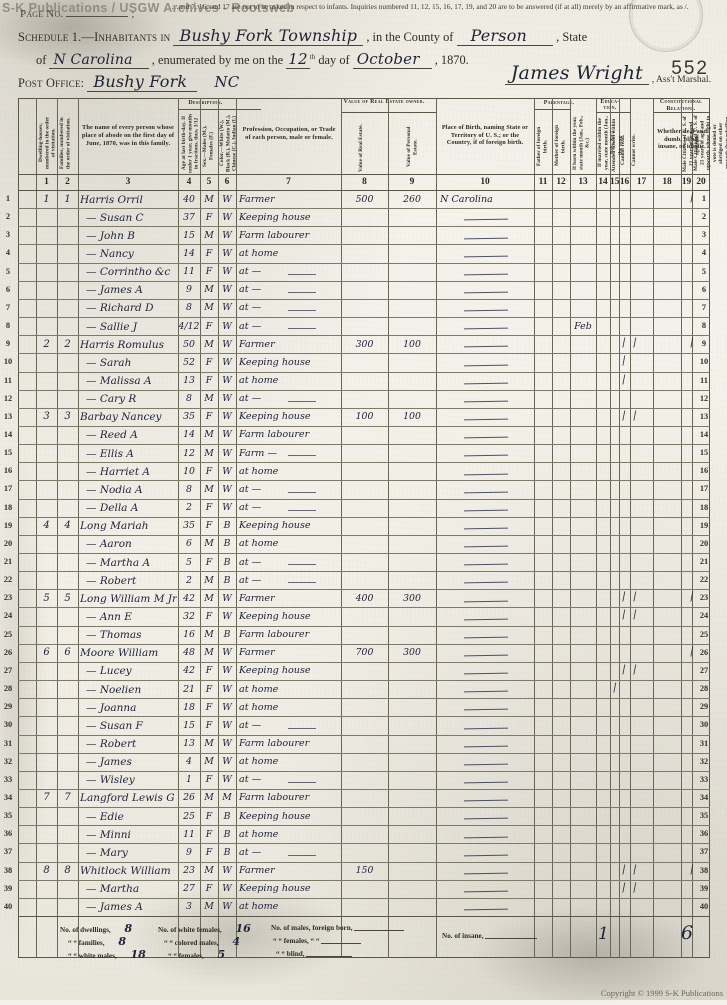 The width and height of the screenshot is (727, 1005). I want to click on cell-value-personal-estate: 100, so click(412, 344).